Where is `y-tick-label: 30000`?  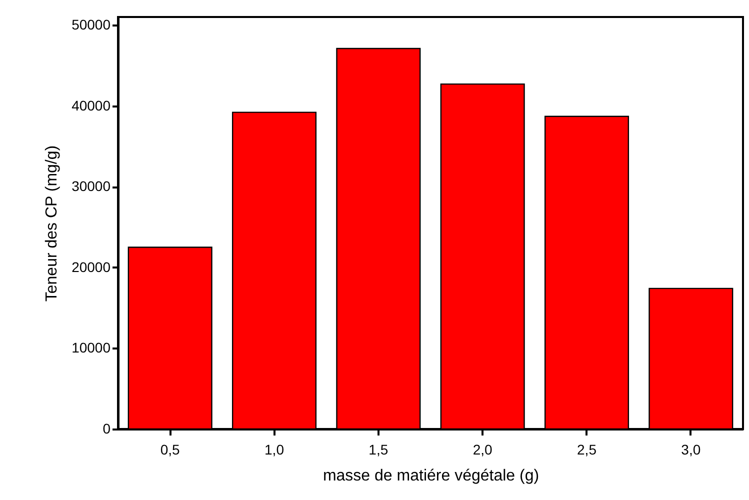 y-tick-label: 30000 is located at coordinates (91, 186).